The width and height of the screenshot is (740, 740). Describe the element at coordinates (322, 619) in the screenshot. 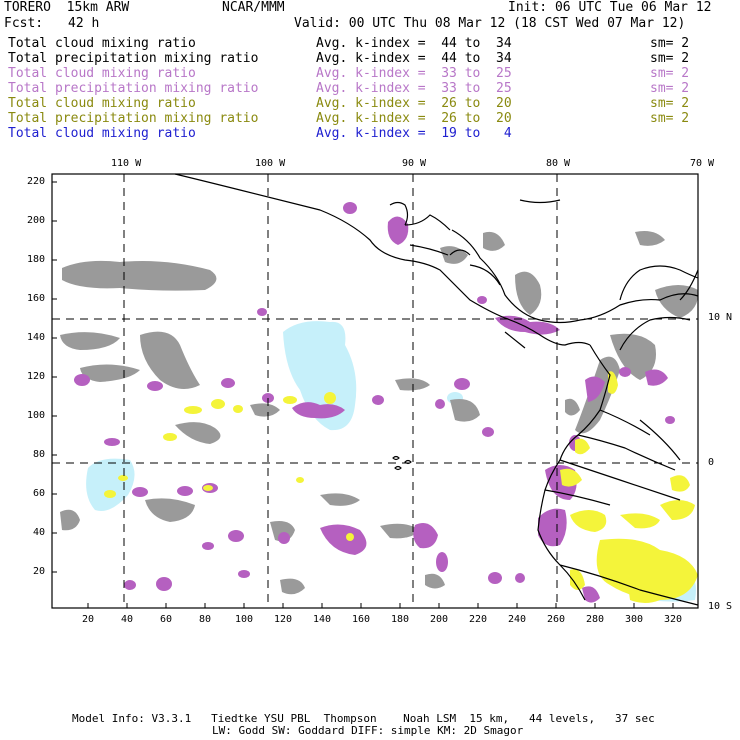

I see `x-tick-label: 140` at that location.